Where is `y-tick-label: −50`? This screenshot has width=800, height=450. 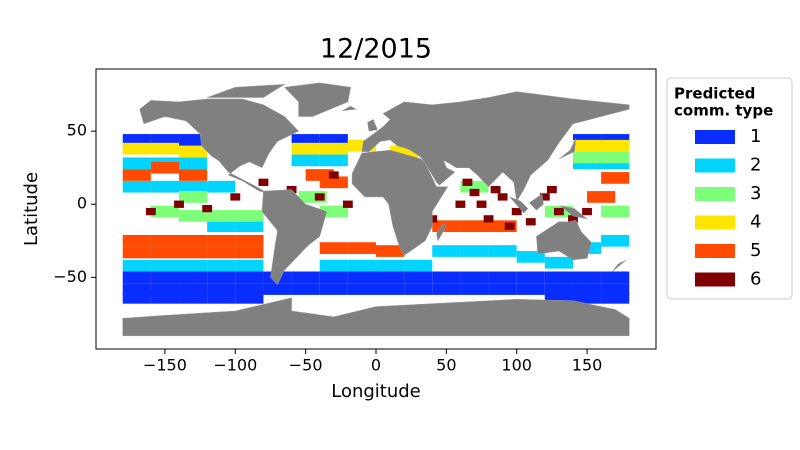 y-tick-label: −50 is located at coordinates (70, 276).